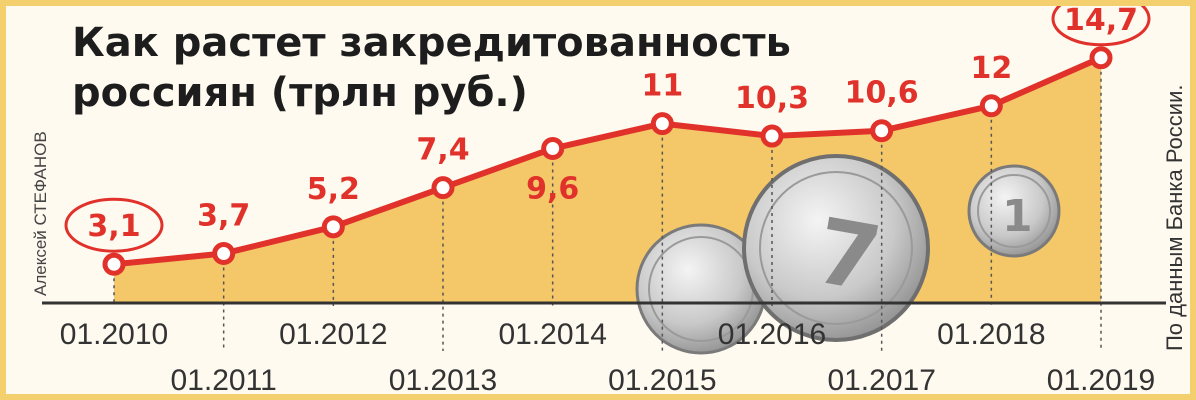 The height and width of the screenshot is (400, 1196). What do you see at coordinates (442, 150) in the screenshot?
I see `data-label: 7,4` at bounding box center [442, 150].